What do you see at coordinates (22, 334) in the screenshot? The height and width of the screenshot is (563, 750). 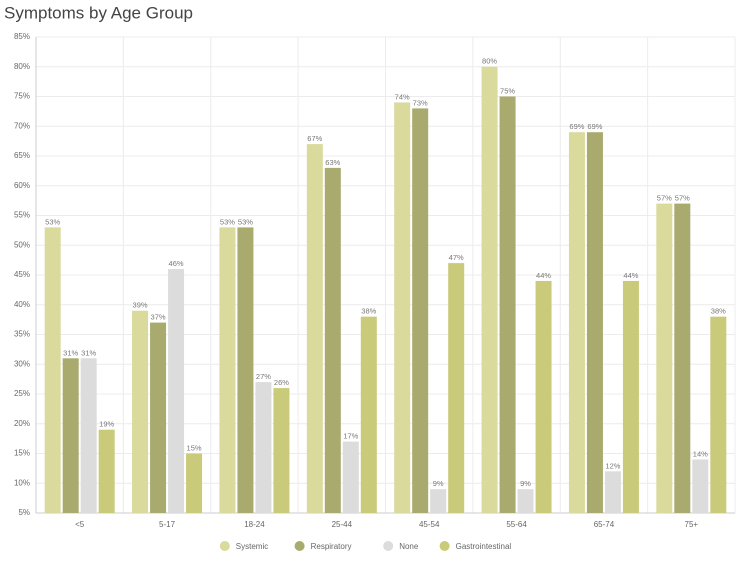 I see `y-tick-label: 35%` at bounding box center [22, 334].